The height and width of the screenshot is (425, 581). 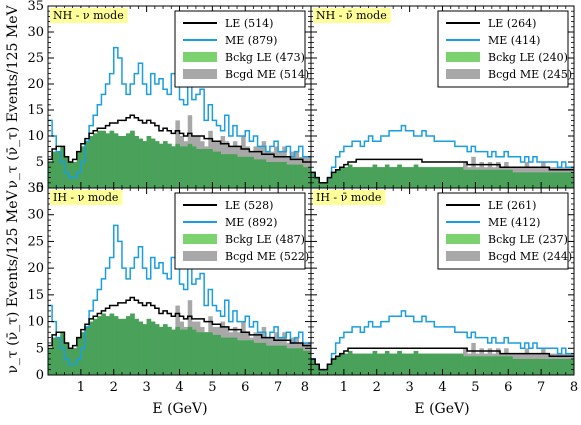 What do you see at coordinates (278, 387) in the screenshot?
I see `x-tick-label: 7` at bounding box center [278, 387].